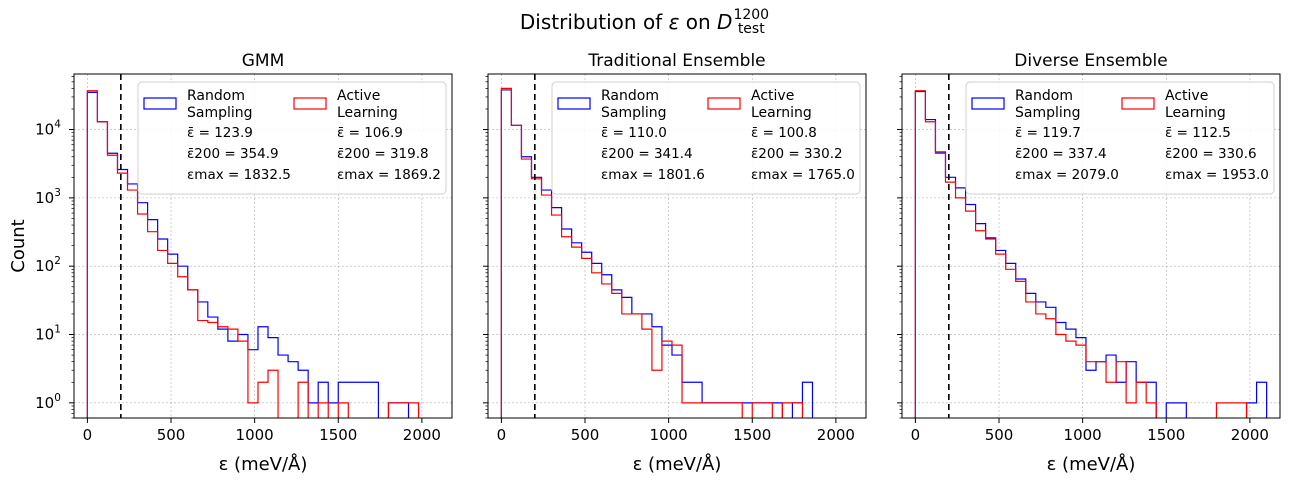  What do you see at coordinates (751, 29) in the screenshot?
I see `suptitle-sub: test` at bounding box center [751, 29].